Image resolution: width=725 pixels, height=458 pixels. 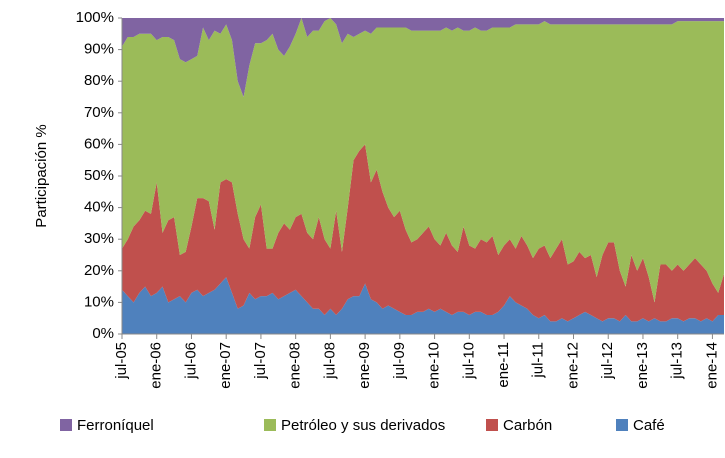 I want to click on y-tick-label: 50%, so click(x=99, y=175).